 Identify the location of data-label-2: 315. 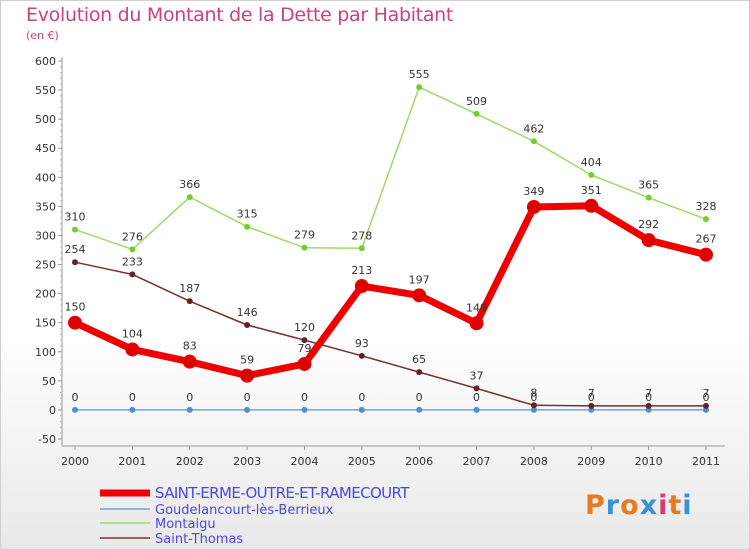
(247, 214).